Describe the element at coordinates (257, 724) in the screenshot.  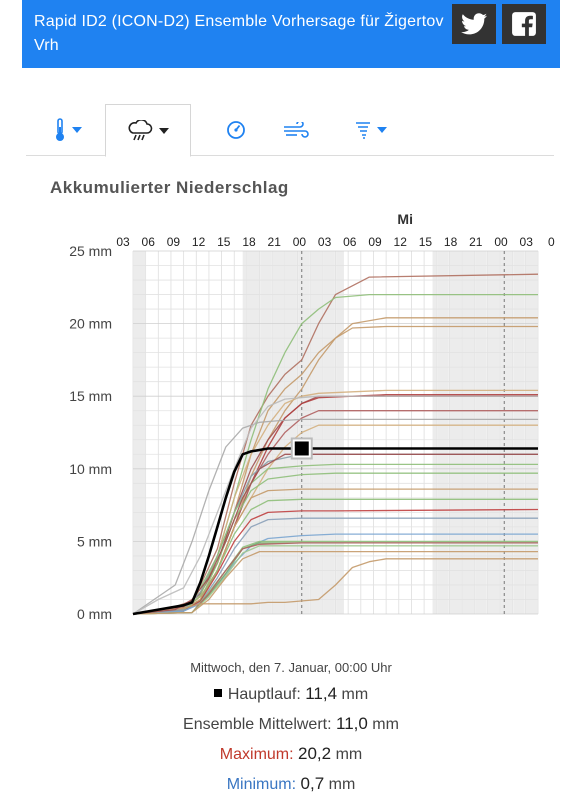
I see `mean-label: Ensemble Mittelwert:` at that location.